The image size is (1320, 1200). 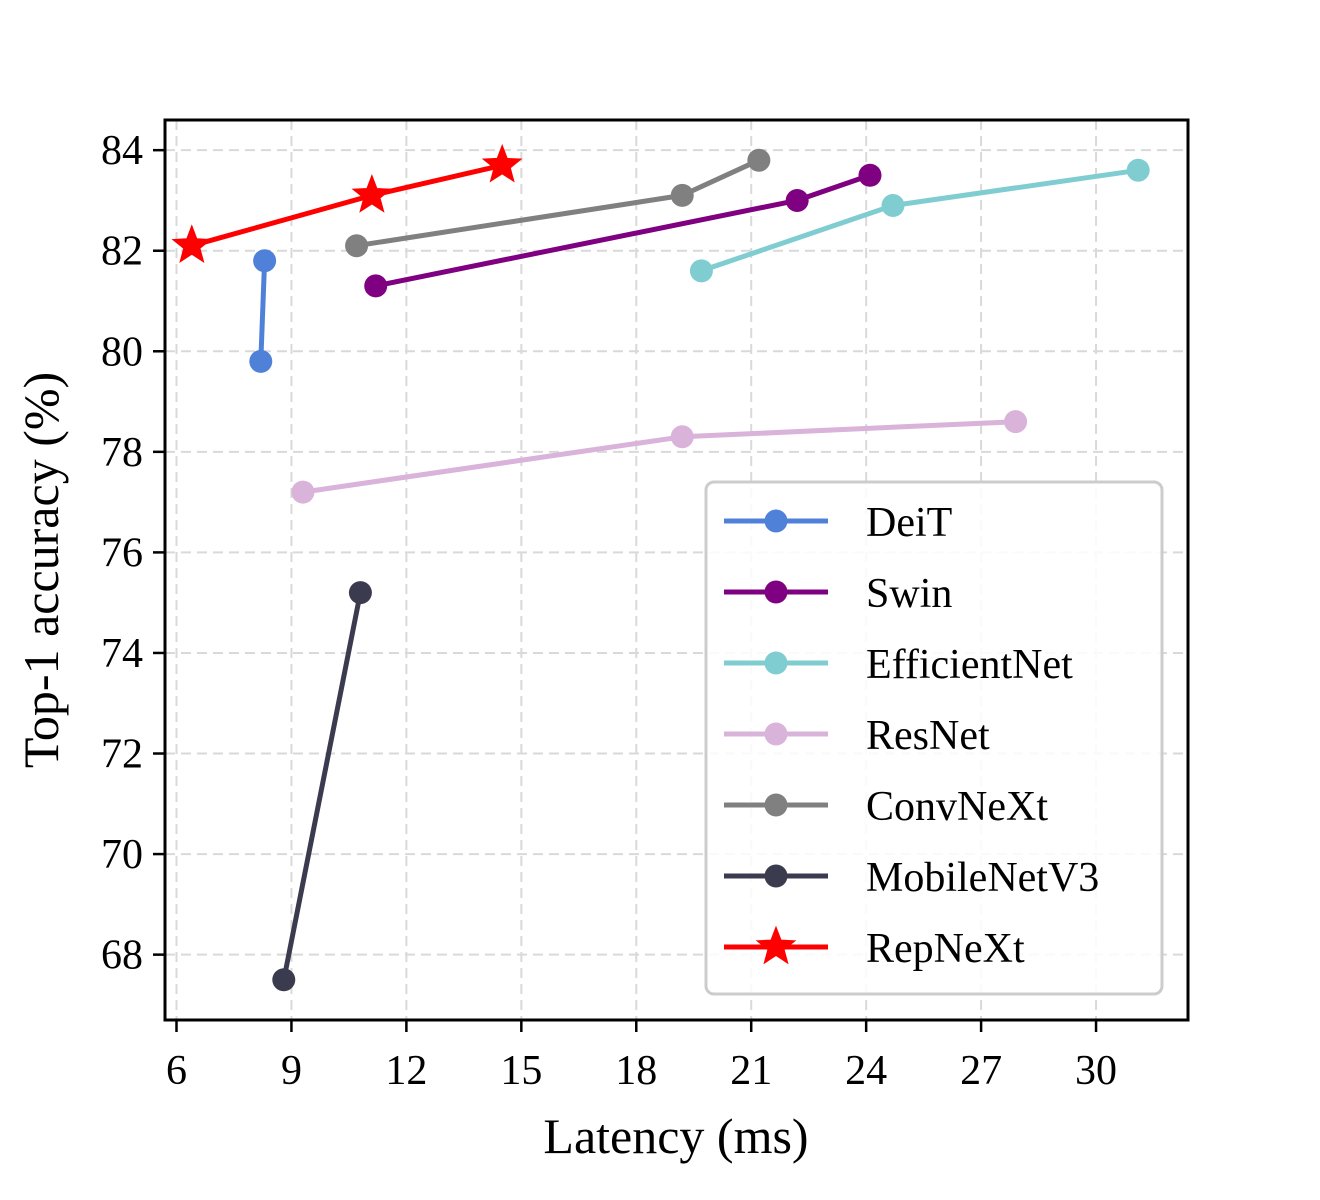 I want to click on x-tick-label: 30, so click(x=1096, y=1071).